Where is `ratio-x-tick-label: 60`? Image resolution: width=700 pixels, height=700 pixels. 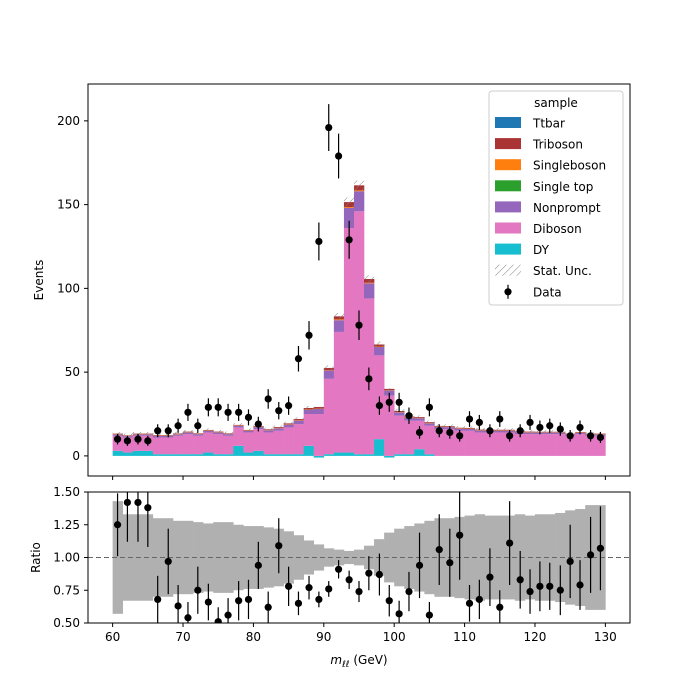 ratio-x-tick-label: 60 is located at coordinates (112, 637).